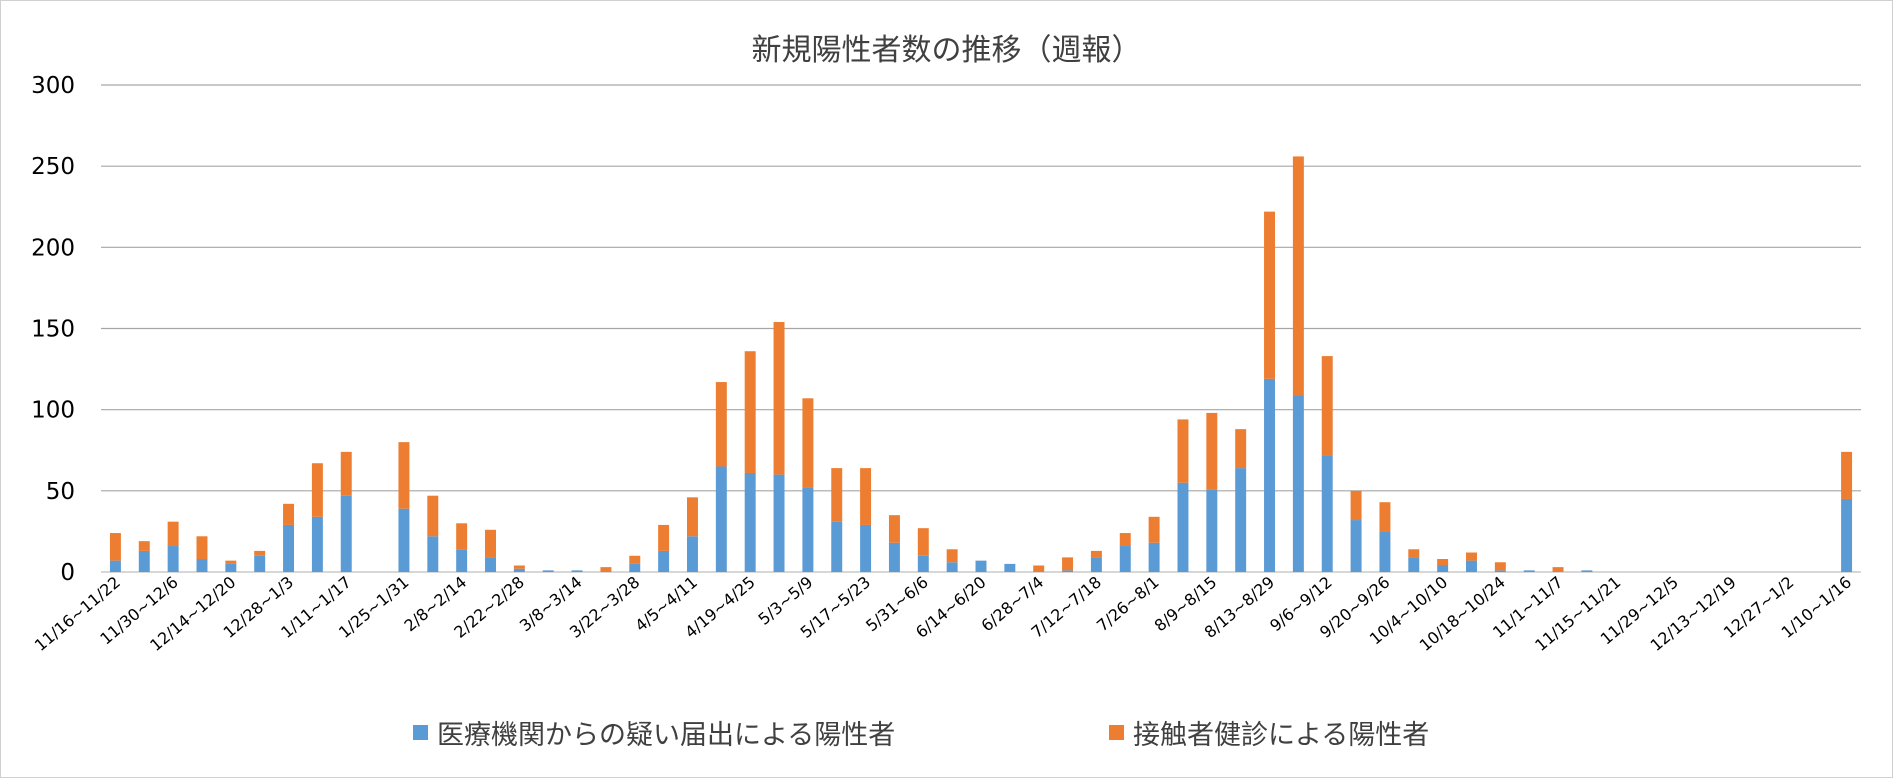 The height and width of the screenshot is (778, 1893). What do you see at coordinates (1281, 735) in the screenshot?
I see `legend-label-contact: 接触者健診による陽性者` at bounding box center [1281, 735].